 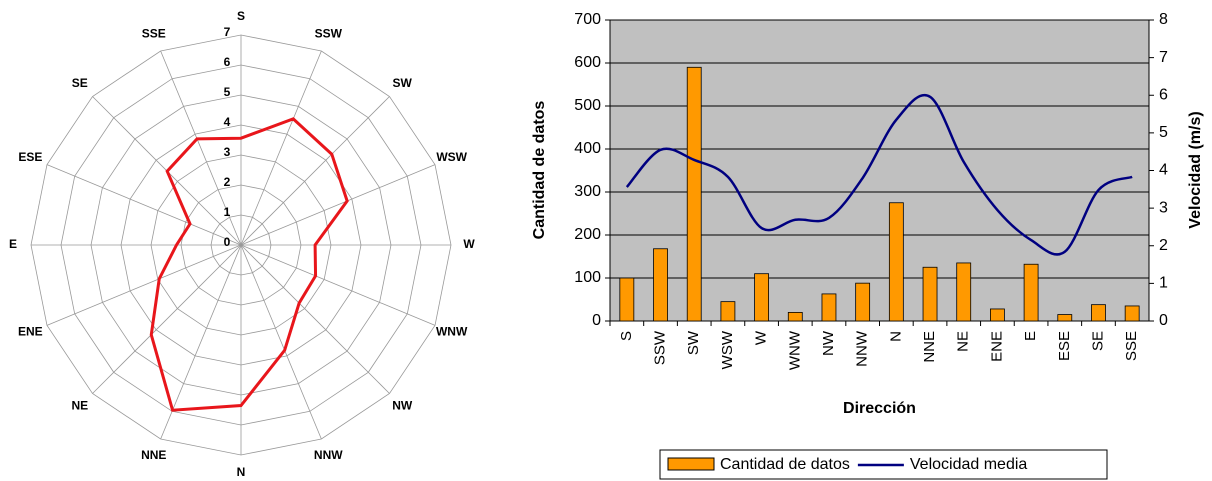 I want to click on category-label: WSW, so click(x=451, y=157).